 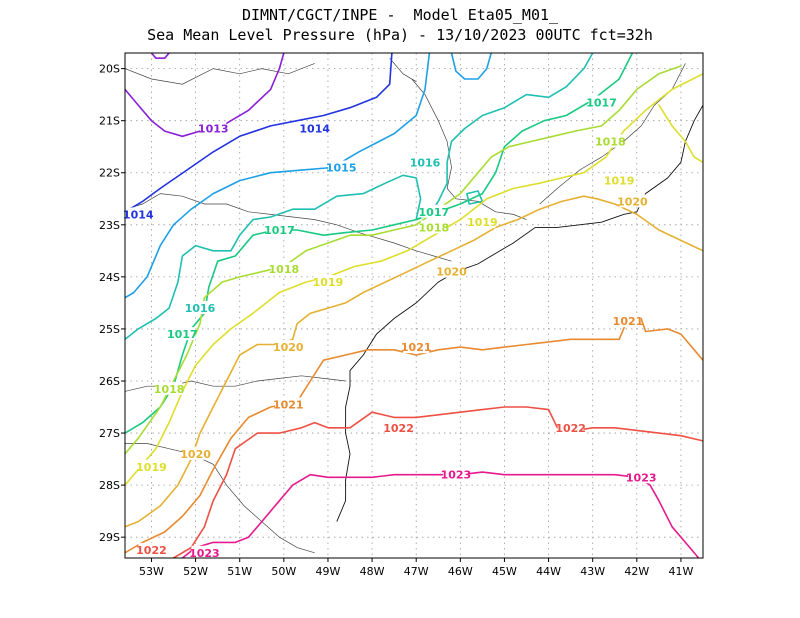 I want to click on lon-tick-label: 44W, so click(x=548, y=571).